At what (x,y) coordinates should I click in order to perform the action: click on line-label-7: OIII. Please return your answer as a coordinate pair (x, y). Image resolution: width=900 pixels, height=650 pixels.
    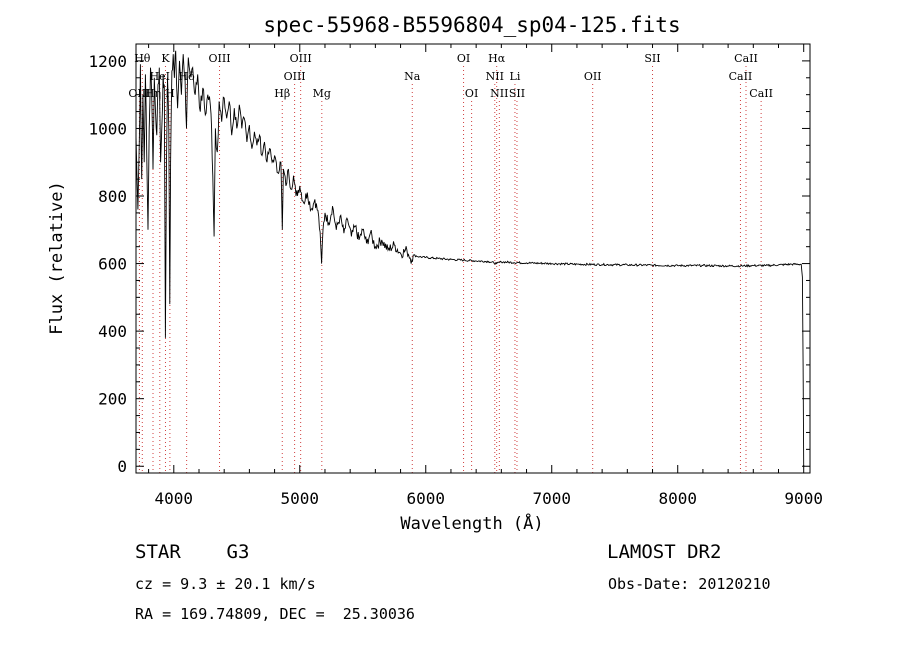
    Looking at the image, I should click on (219, 58).